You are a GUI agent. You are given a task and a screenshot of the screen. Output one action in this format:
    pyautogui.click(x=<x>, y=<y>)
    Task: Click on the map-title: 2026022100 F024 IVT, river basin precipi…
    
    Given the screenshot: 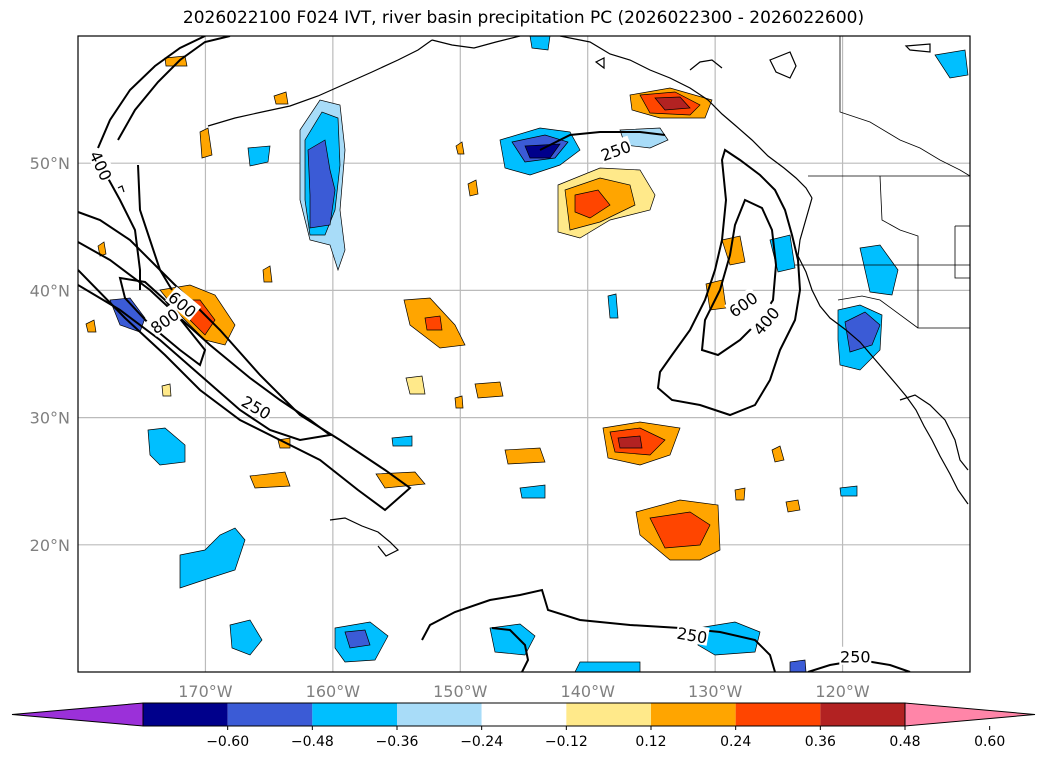 What is the action you would take?
    pyautogui.click(x=523, y=18)
    